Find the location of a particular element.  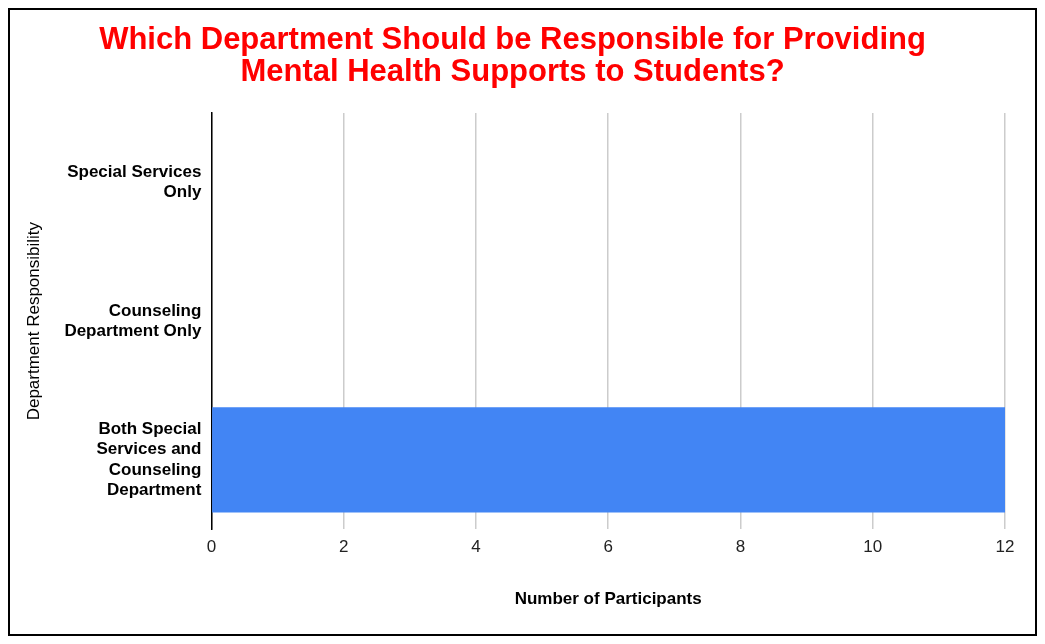

y-tick-label: Both Special Services and Counseling Department is located at coordinates (149, 459).